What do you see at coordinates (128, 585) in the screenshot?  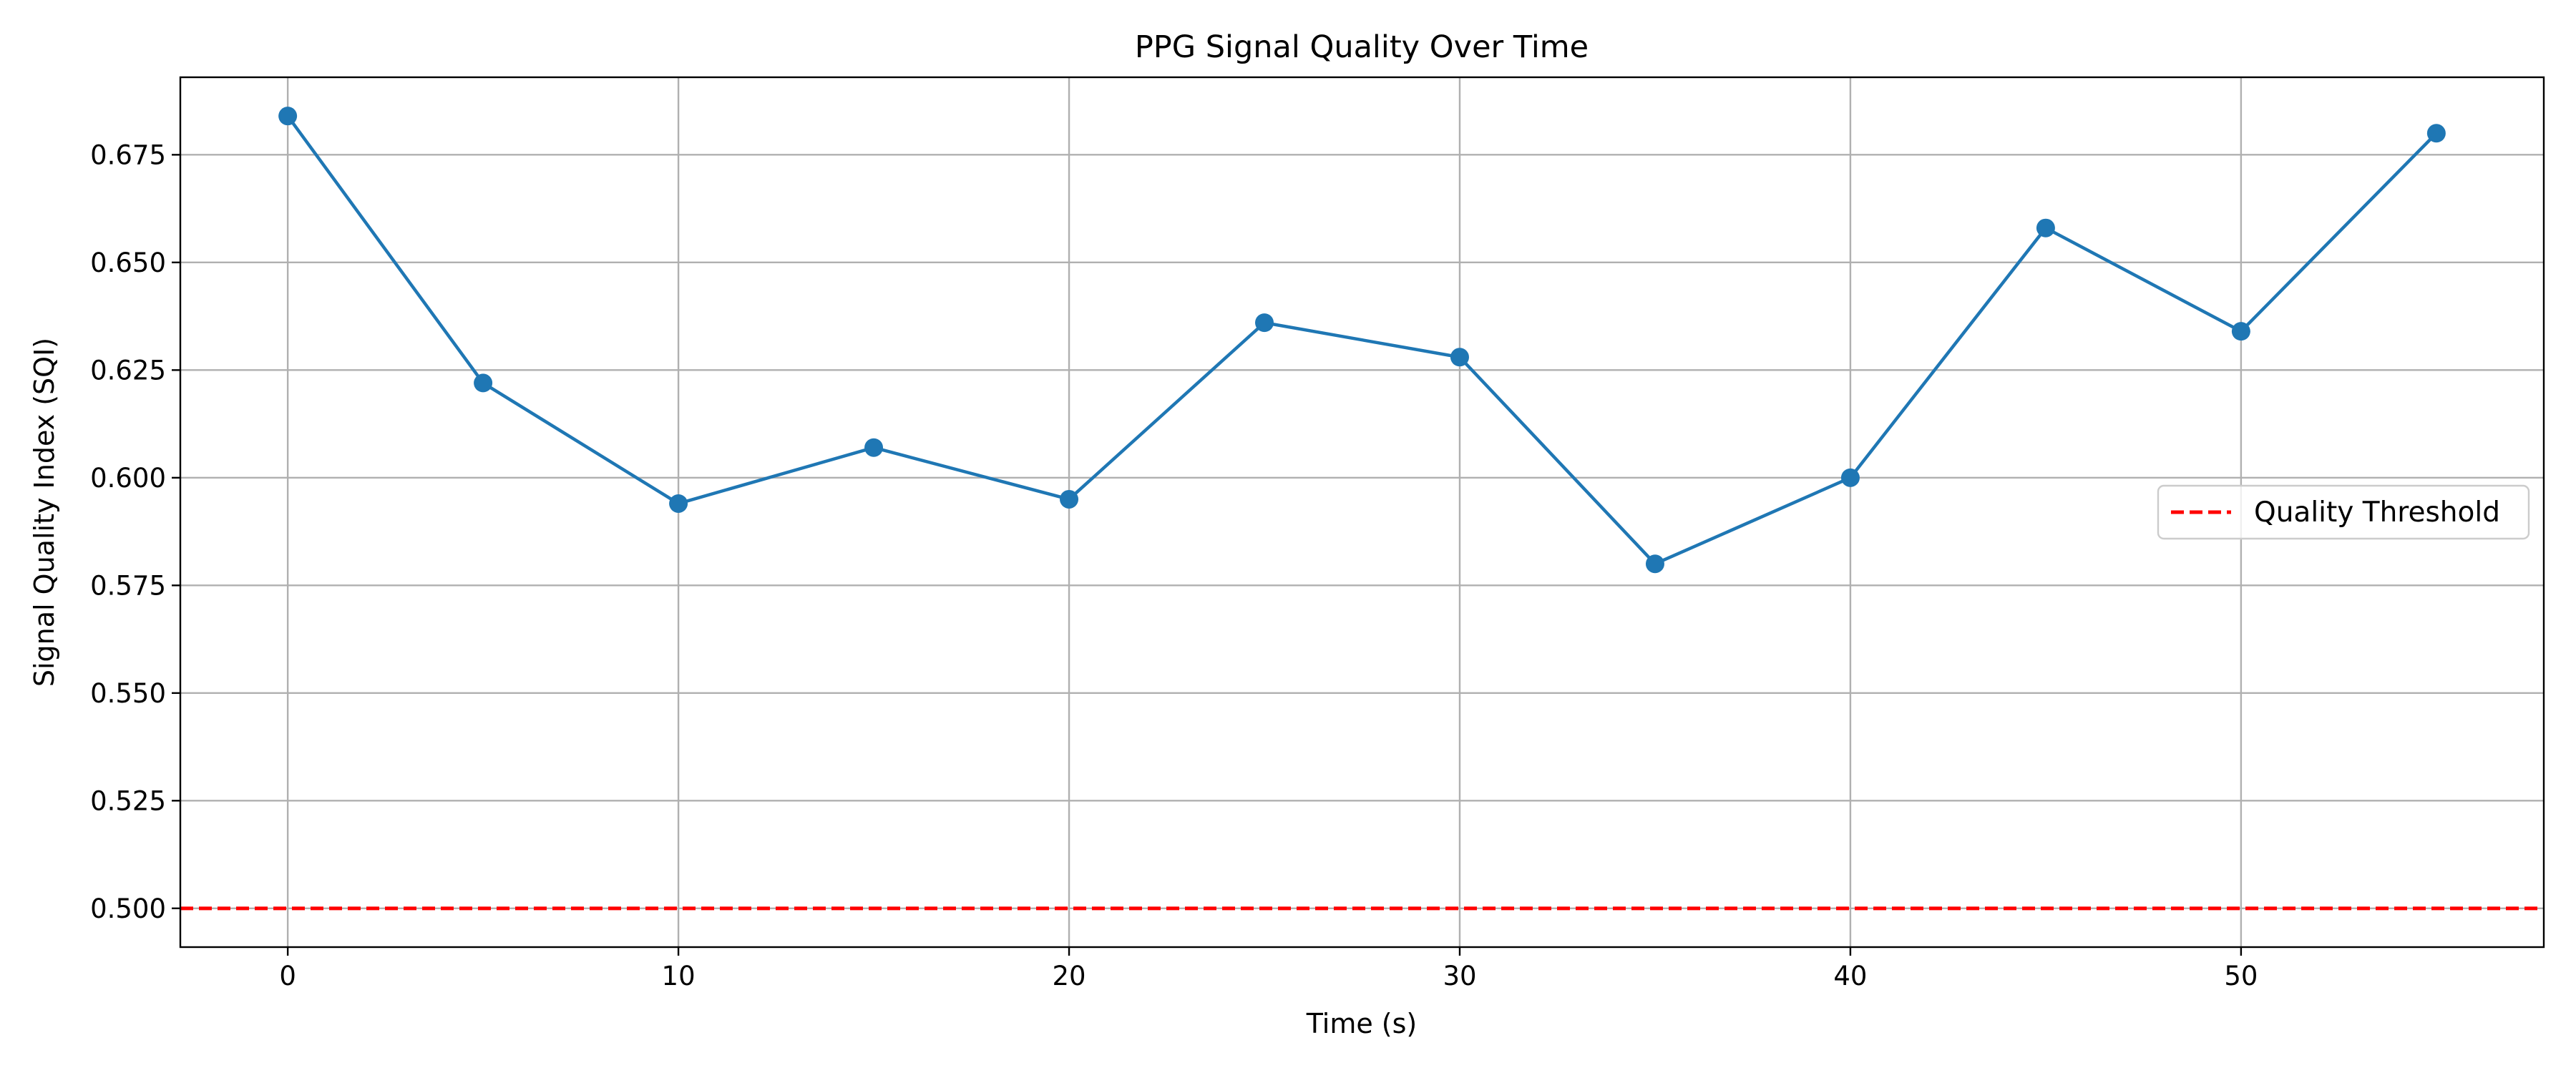 I see `y-tick-label: 0.575` at bounding box center [128, 585].